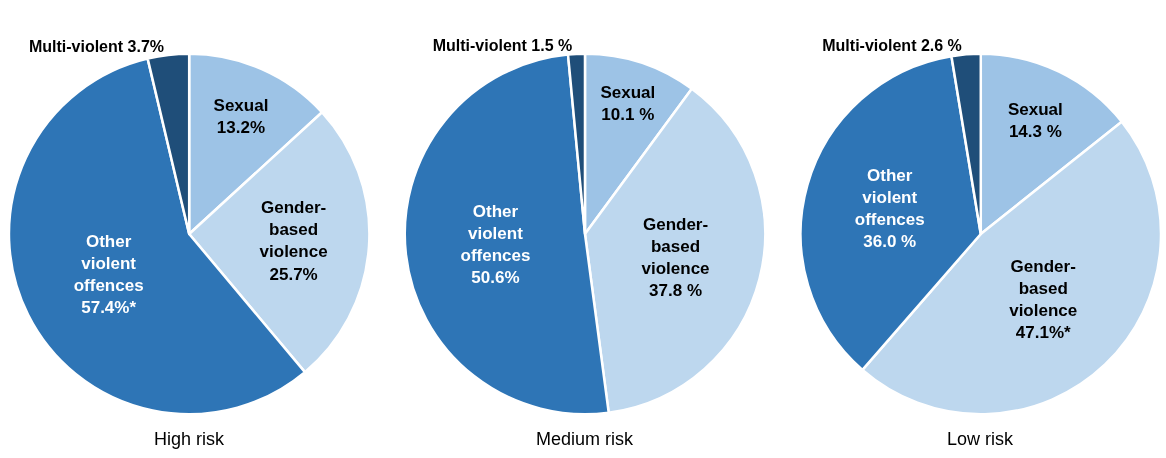  Describe the element at coordinates (241, 127) in the screenshot. I see `data-label: 13.2%` at that location.